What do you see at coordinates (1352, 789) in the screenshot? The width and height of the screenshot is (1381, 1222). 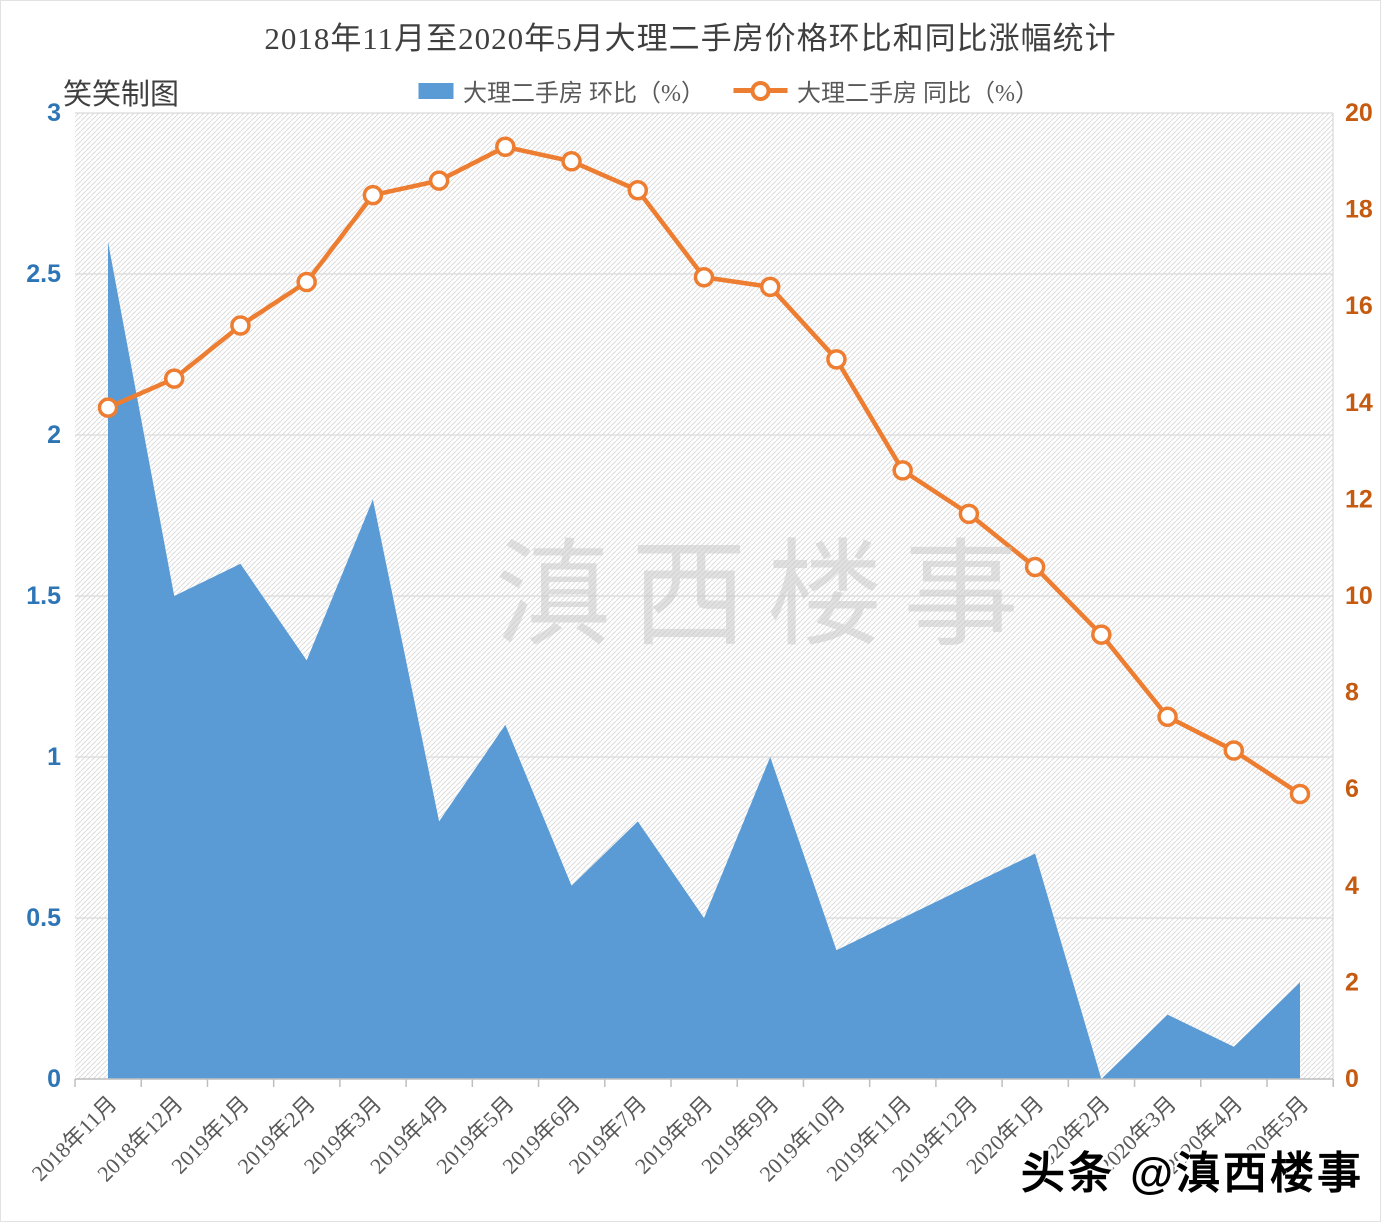 I see `svg-text: 6` at bounding box center [1352, 789].